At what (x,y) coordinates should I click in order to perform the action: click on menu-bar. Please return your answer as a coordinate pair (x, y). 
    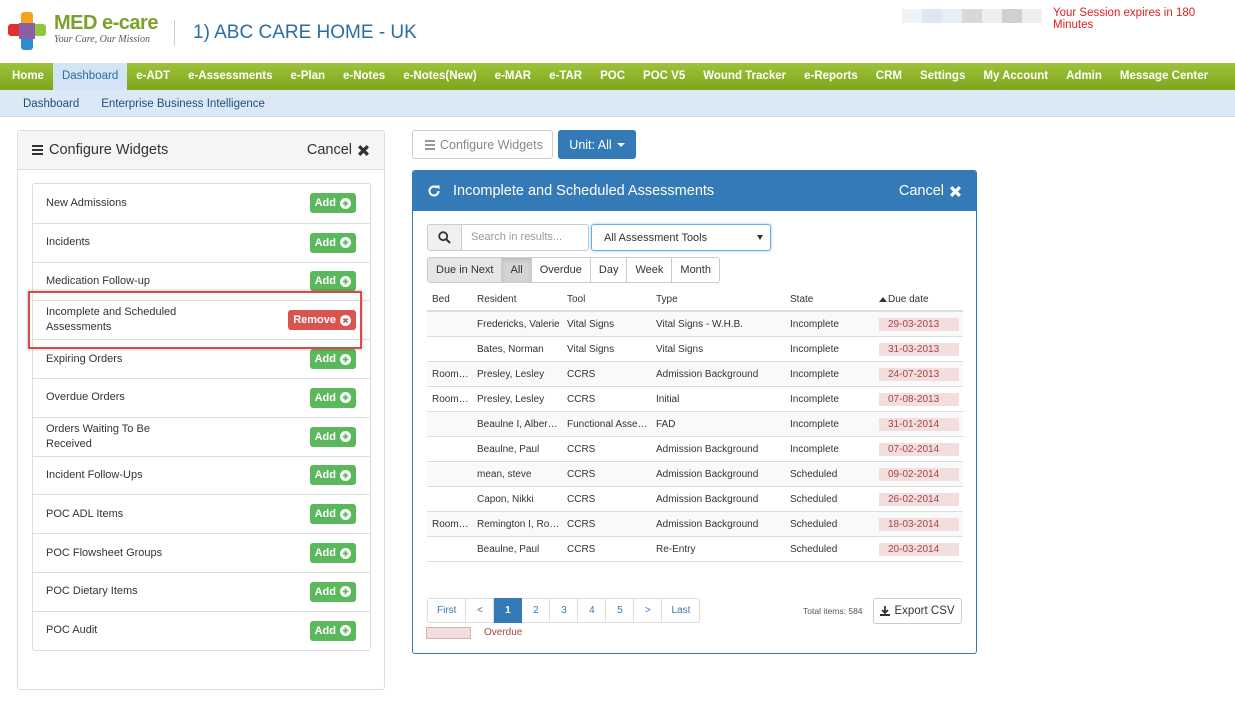
    Looking at the image, I should click on (37, 154).